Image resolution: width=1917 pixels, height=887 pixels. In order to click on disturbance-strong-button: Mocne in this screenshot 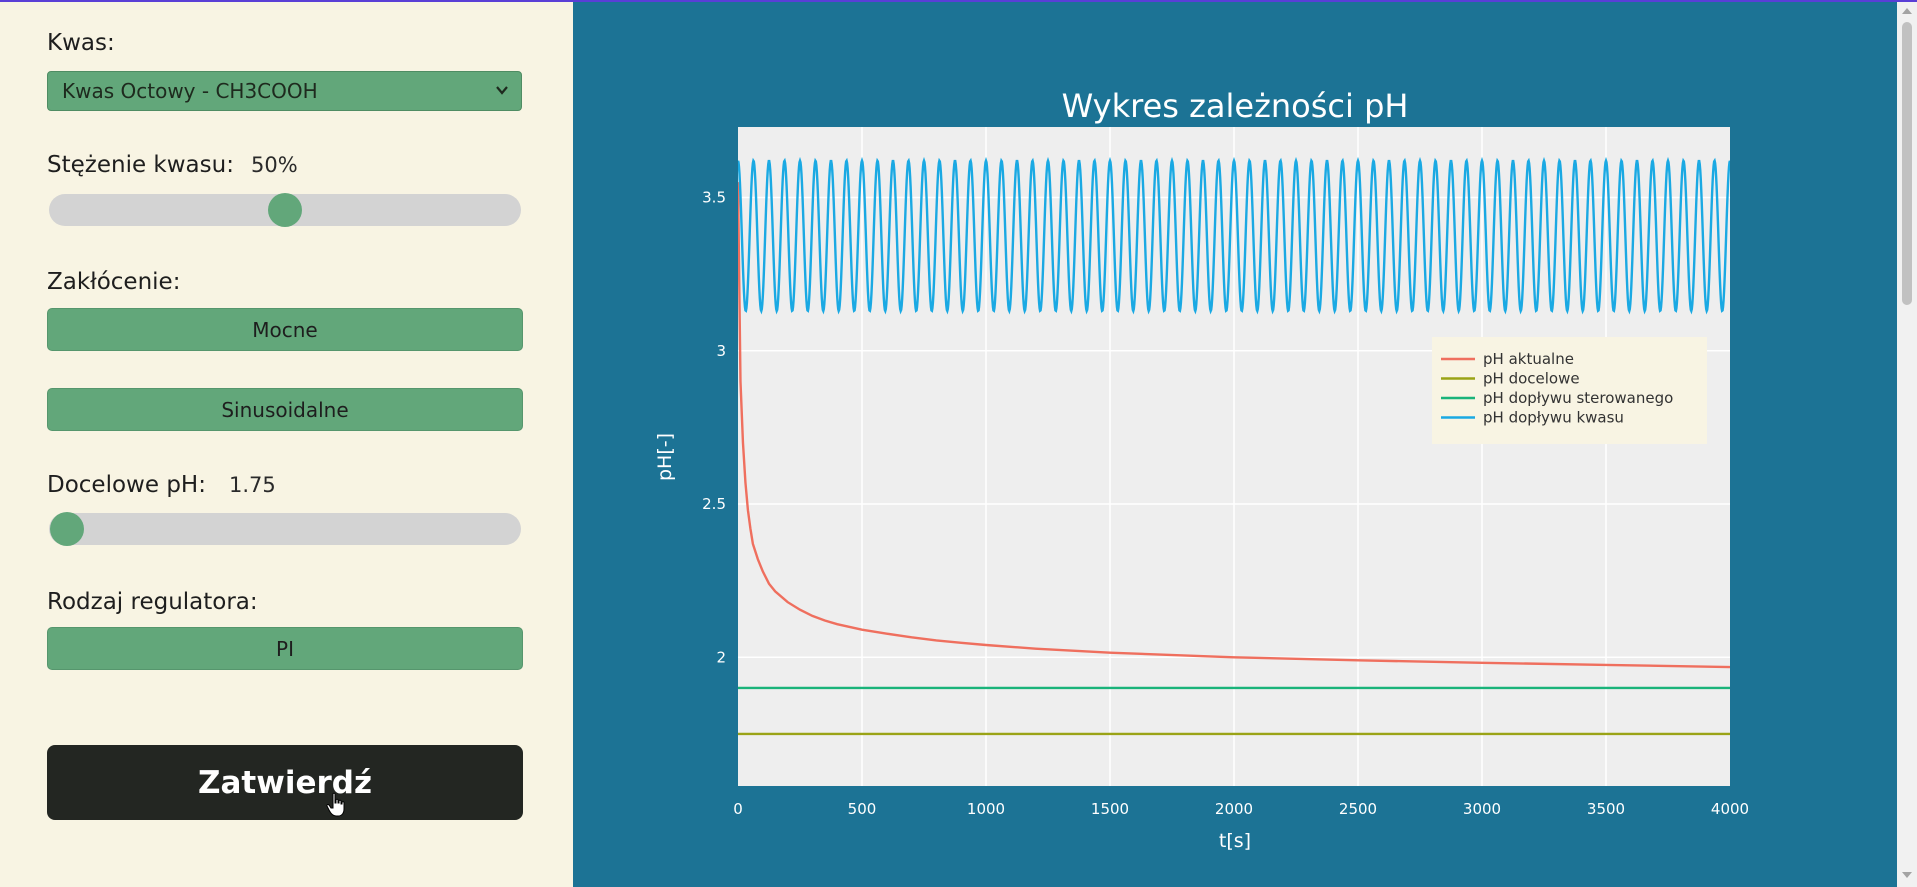, I will do `click(285, 329)`.